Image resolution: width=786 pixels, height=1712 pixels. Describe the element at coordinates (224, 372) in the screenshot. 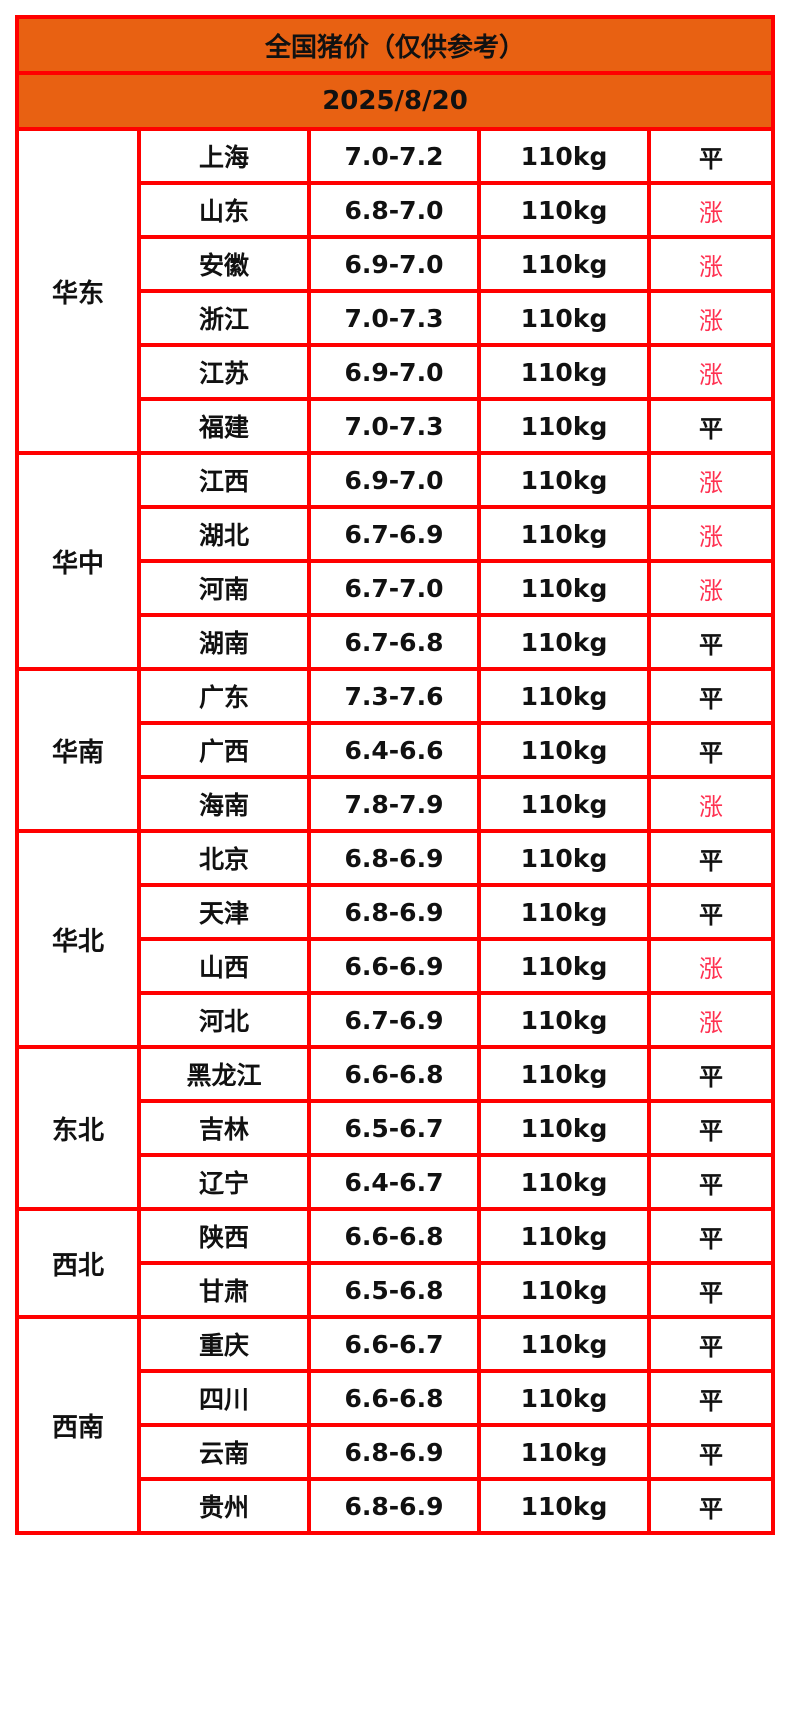

I see `province-cell: 江苏` at that location.